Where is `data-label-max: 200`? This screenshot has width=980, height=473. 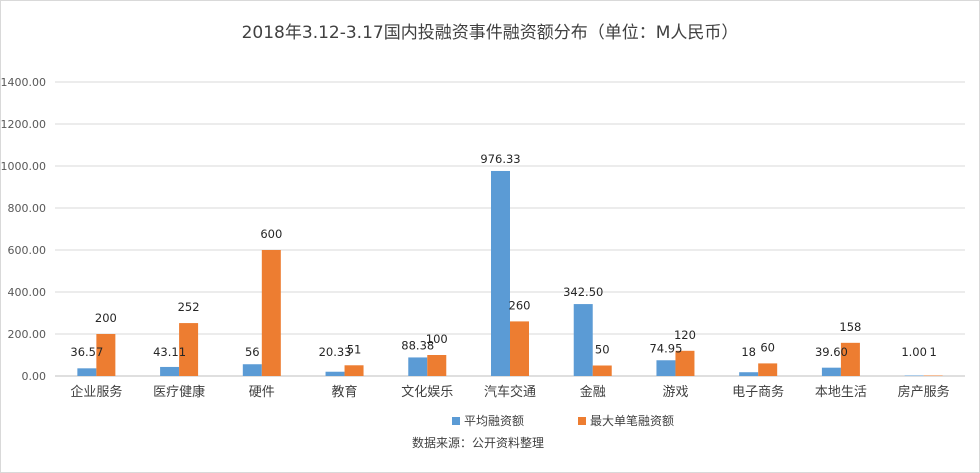
data-label-max: 200 is located at coordinates (106, 318).